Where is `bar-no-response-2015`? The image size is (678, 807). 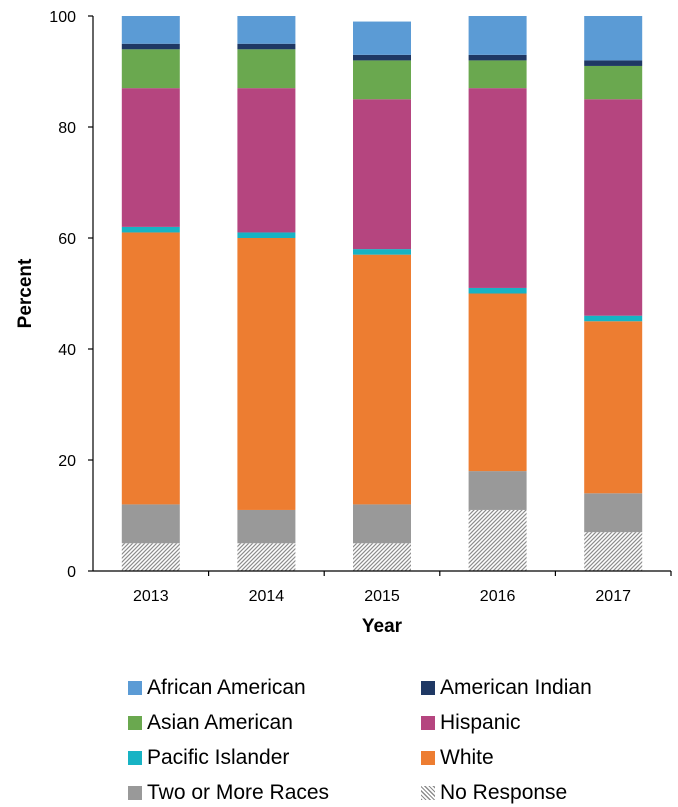
bar-no-response-2015 is located at coordinates (382, 557).